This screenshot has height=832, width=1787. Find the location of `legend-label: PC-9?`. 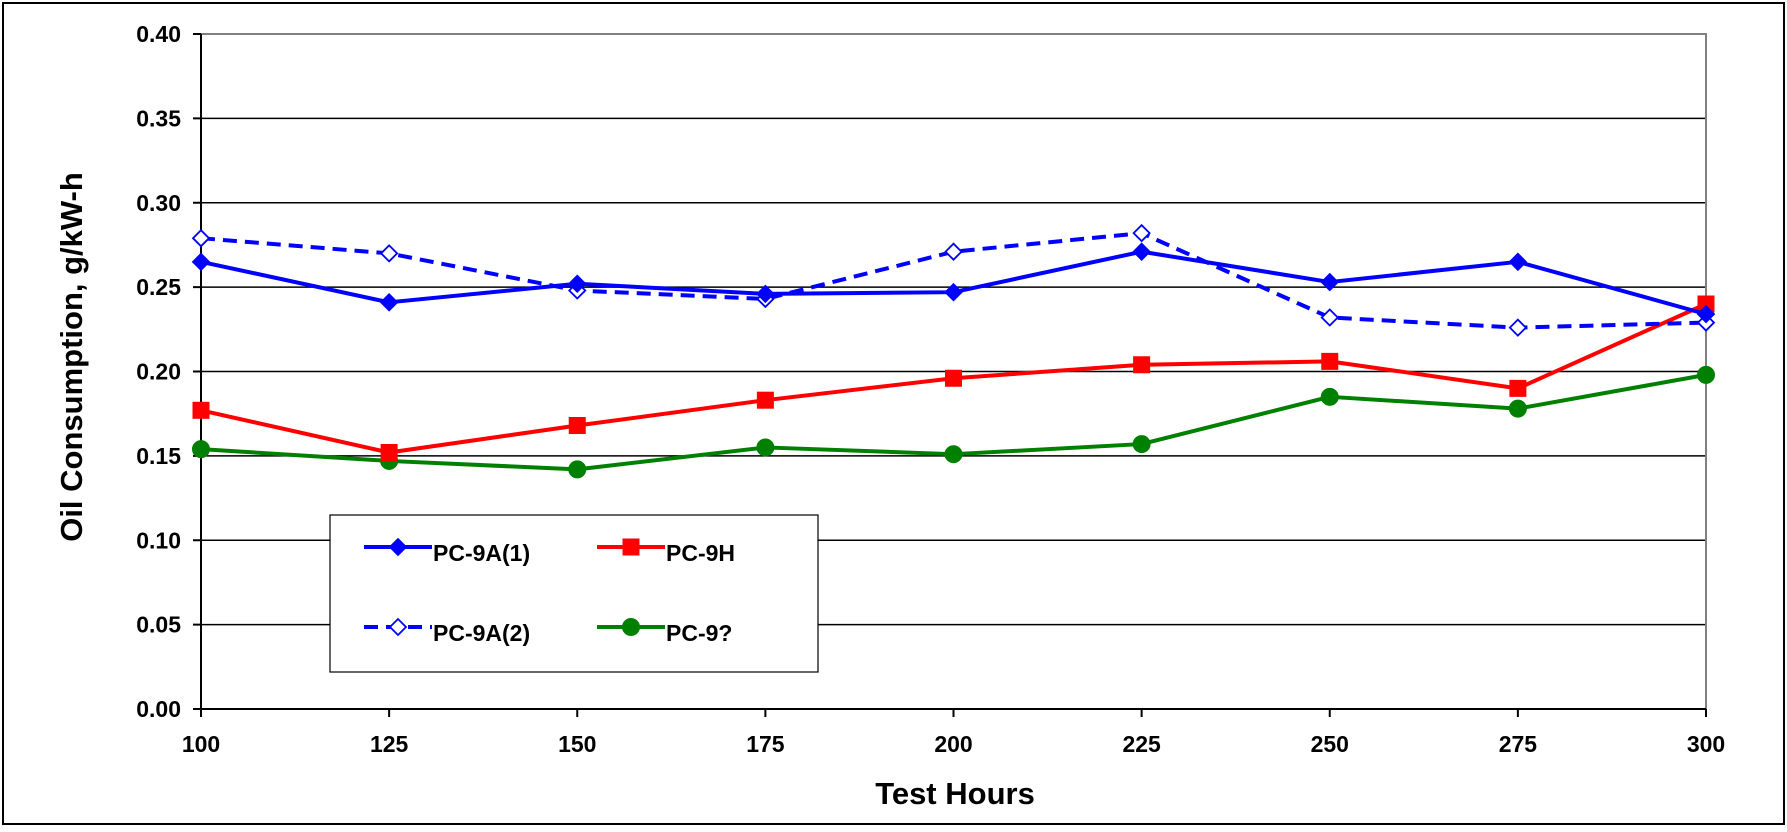

legend-label: PC-9? is located at coordinates (699, 633).